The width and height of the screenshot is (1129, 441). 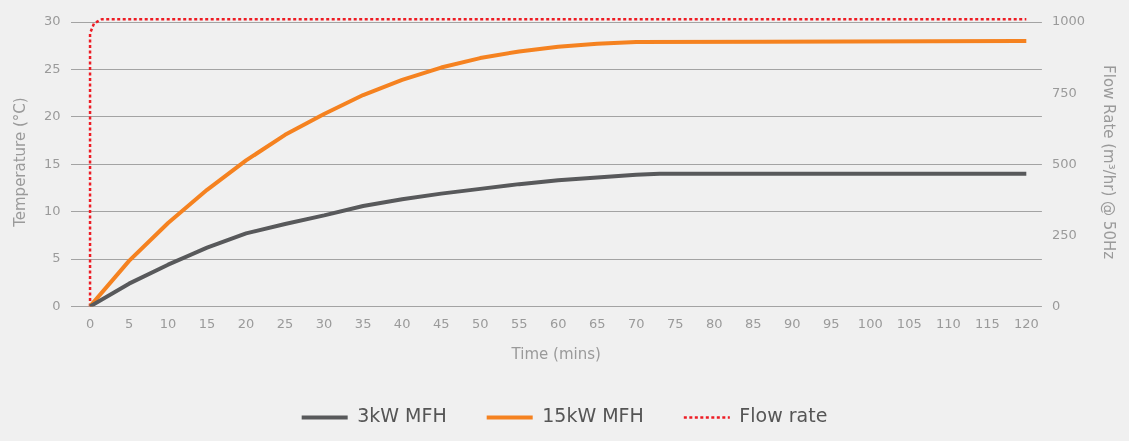 What do you see at coordinates (1064, 234) in the screenshot?
I see `y2-tick-label: 250` at bounding box center [1064, 234].